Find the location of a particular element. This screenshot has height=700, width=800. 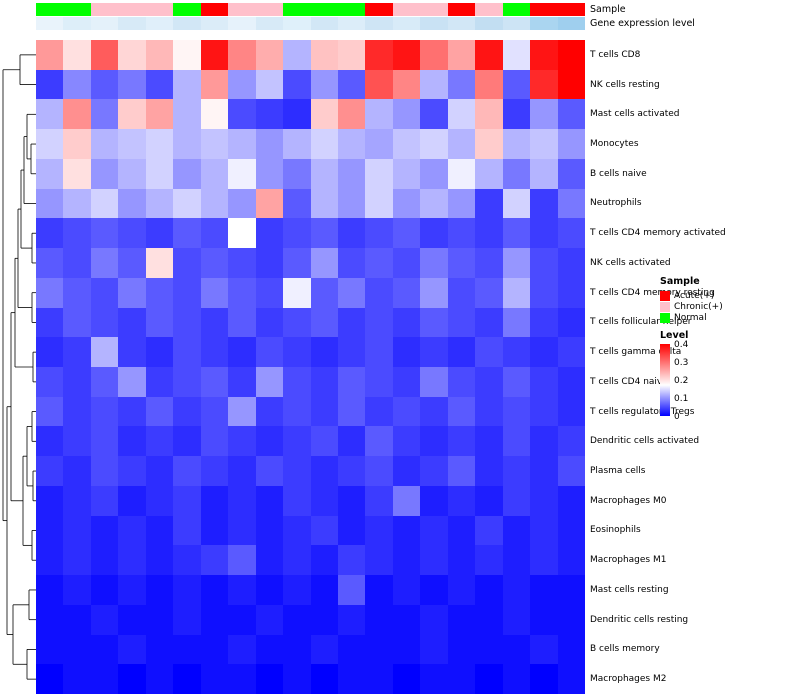

row-label: T cells CD4 memory resting is located at coordinates (652, 292).